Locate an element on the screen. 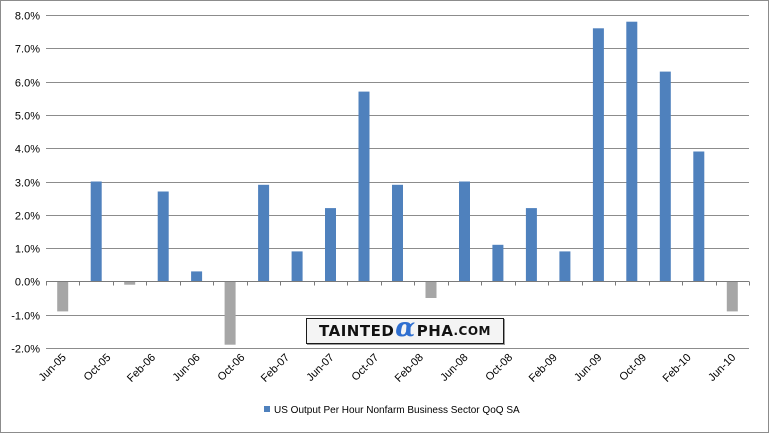  x-tick-label: Jun-05 is located at coordinates (53, 368).